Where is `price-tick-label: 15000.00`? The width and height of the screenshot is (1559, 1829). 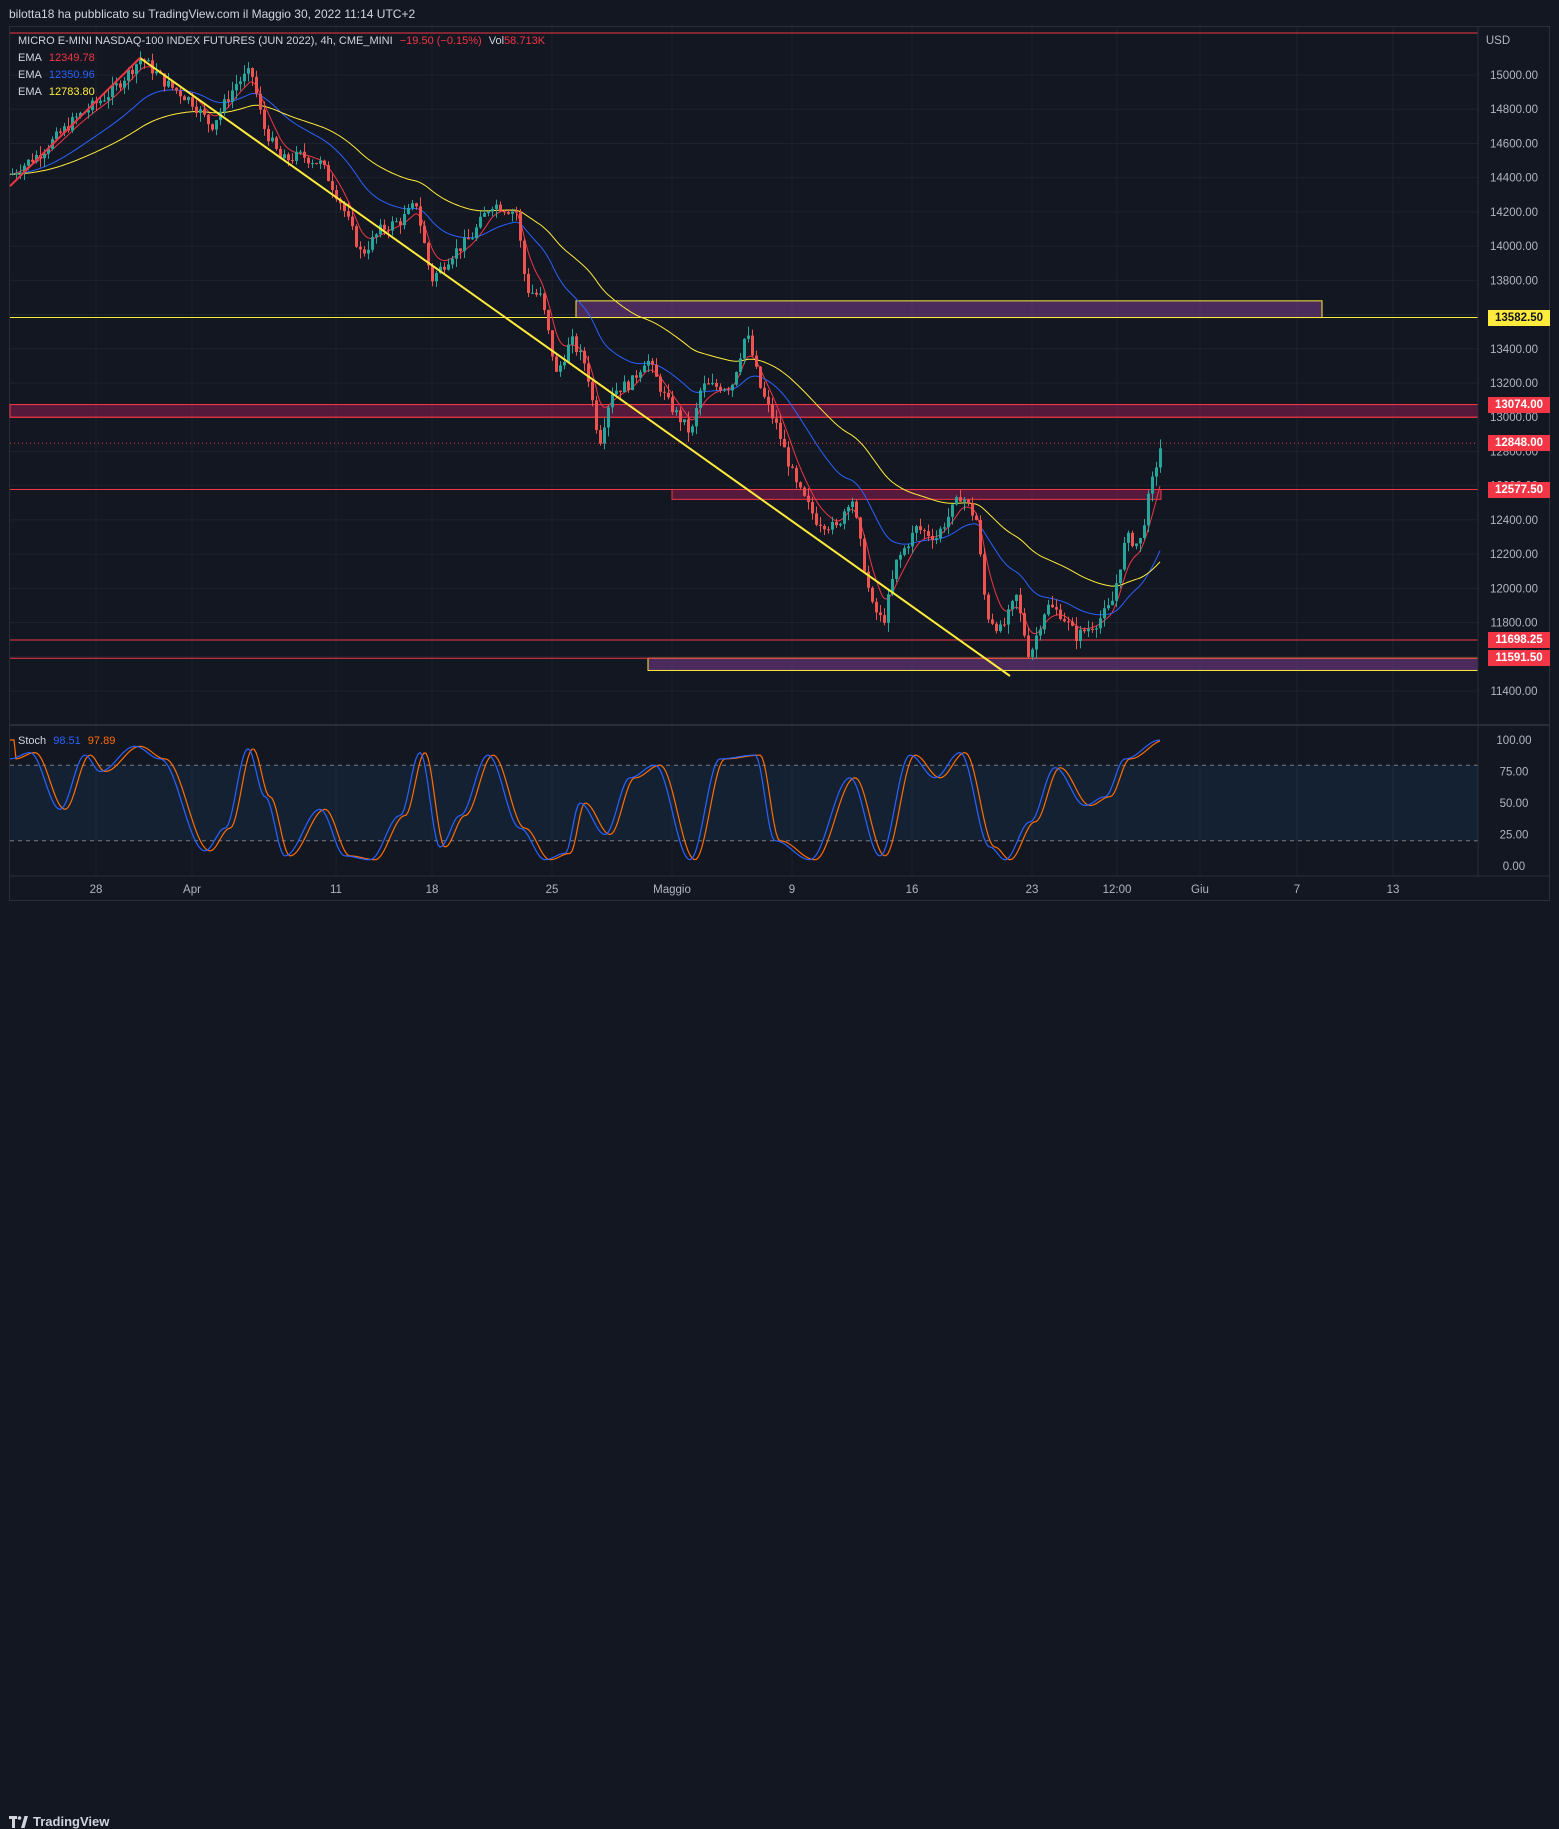 price-tick-label: 15000.00 is located at coordinates (1514, 76).